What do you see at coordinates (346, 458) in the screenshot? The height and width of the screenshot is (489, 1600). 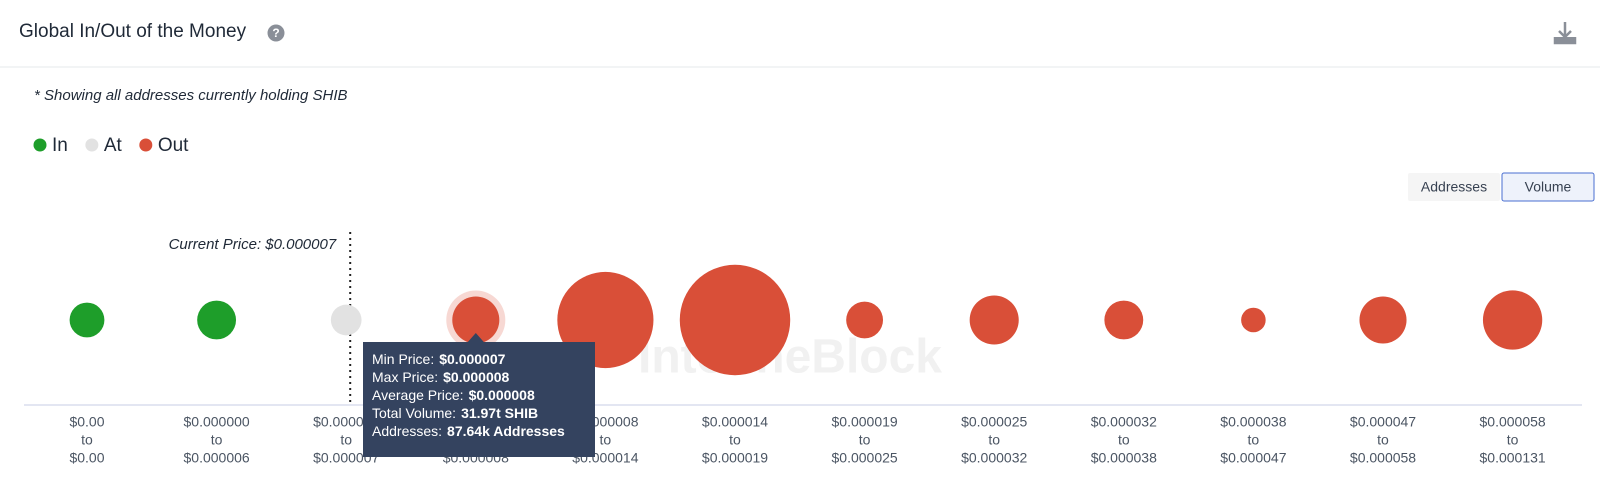 I see `x-tick-label: $0.000007` at bounding box center [346, 458].